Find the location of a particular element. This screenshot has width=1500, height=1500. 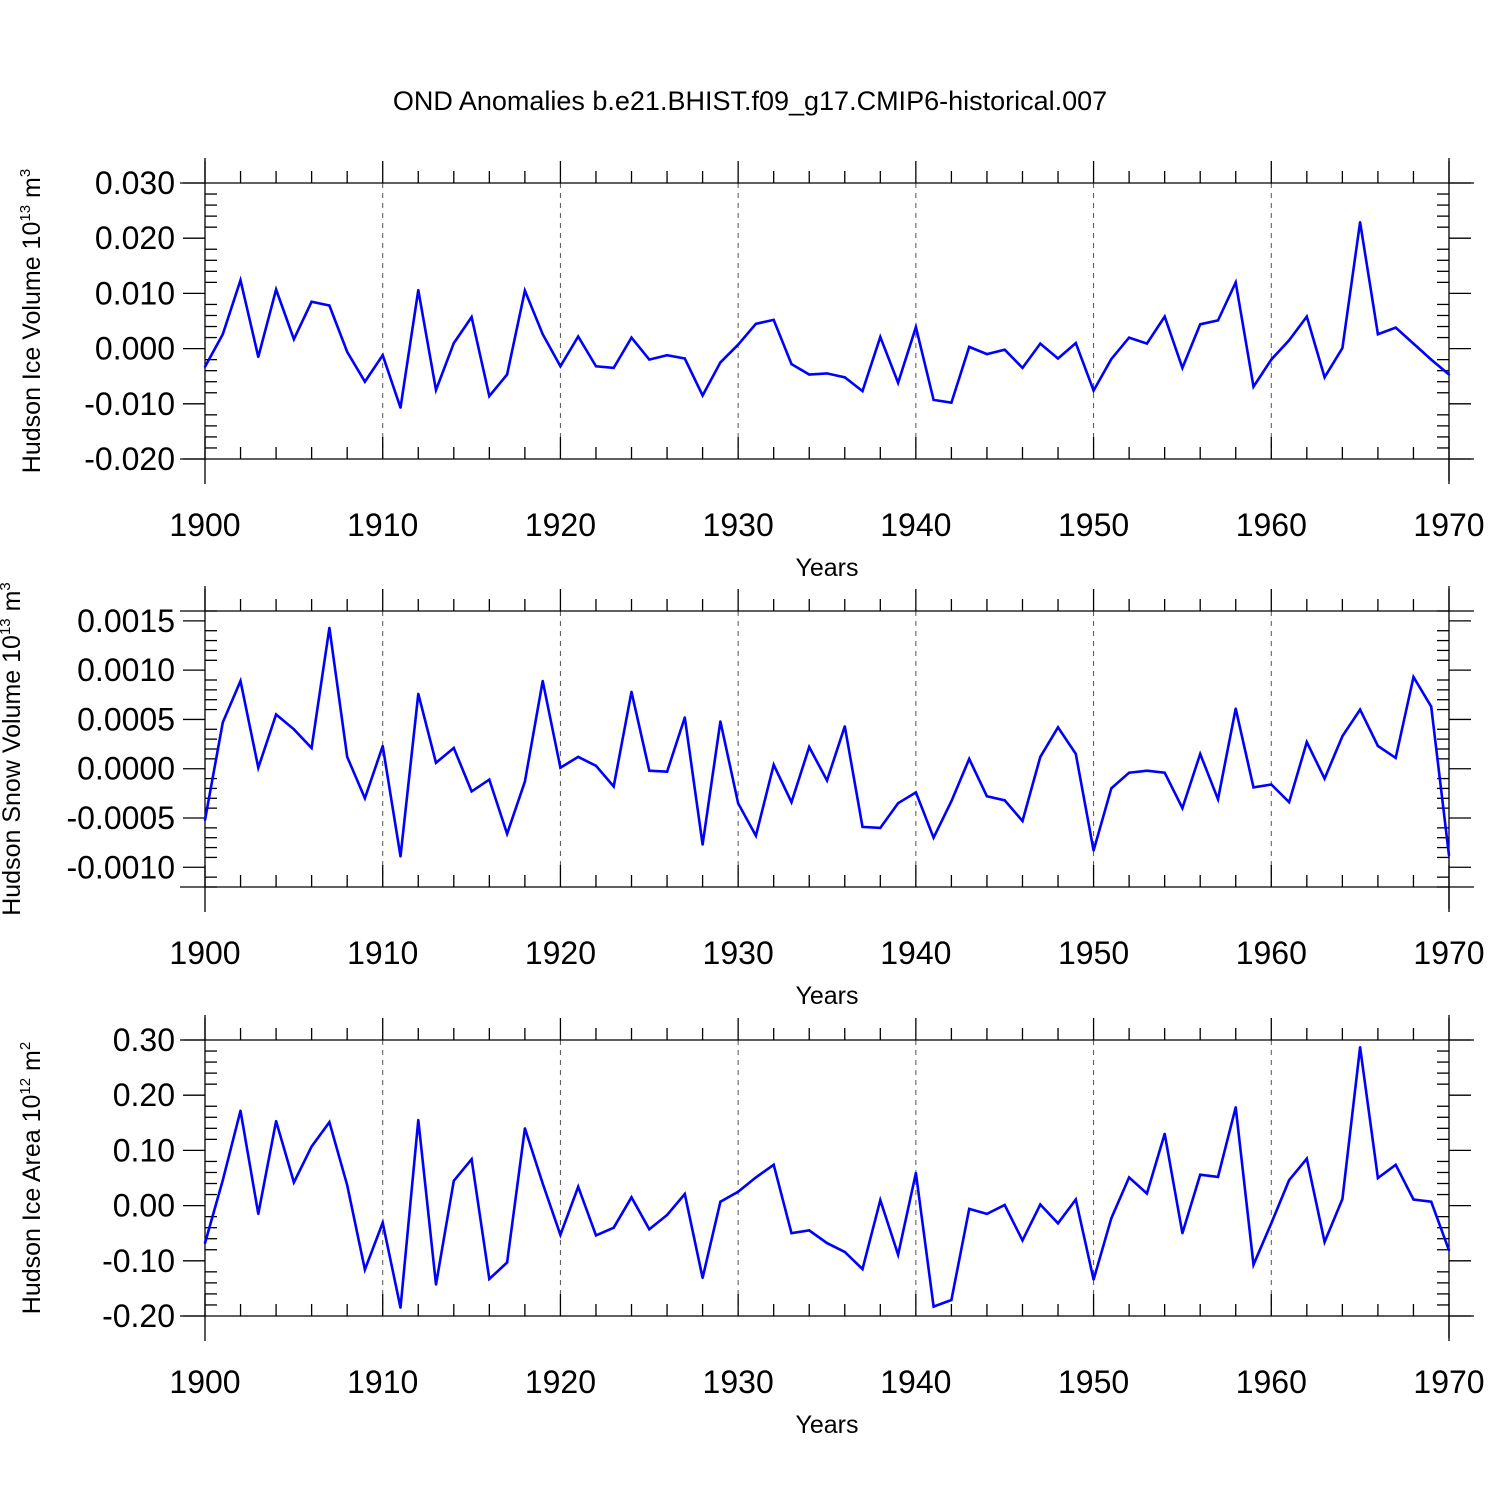

y-axis-label: Hudson Snow Volume 1013 m3 is located at coordinates (13, 749).